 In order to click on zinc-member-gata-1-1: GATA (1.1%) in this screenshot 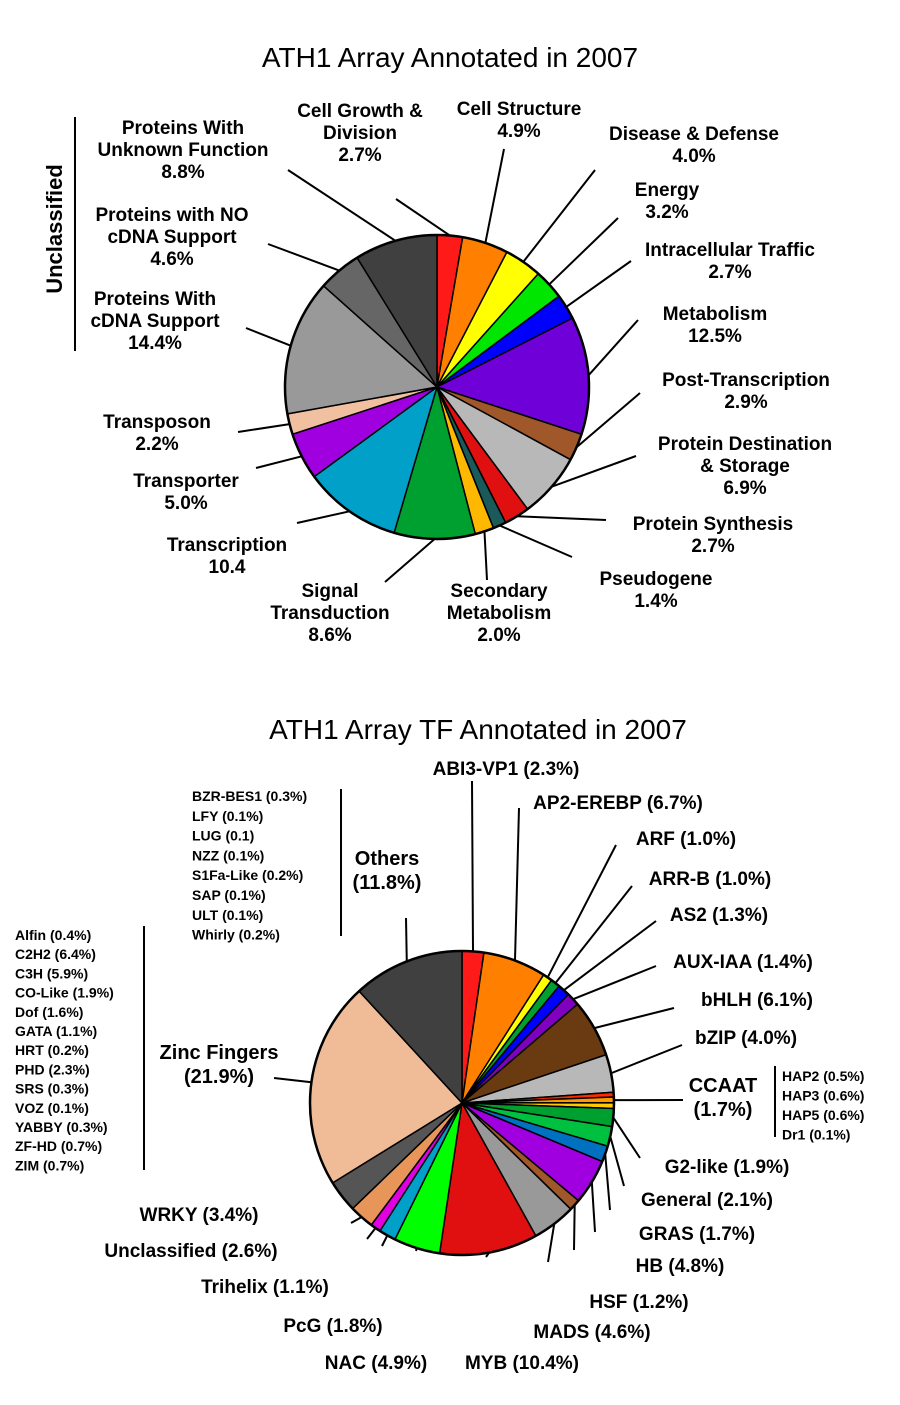, I will do `click(56, 1031)`.